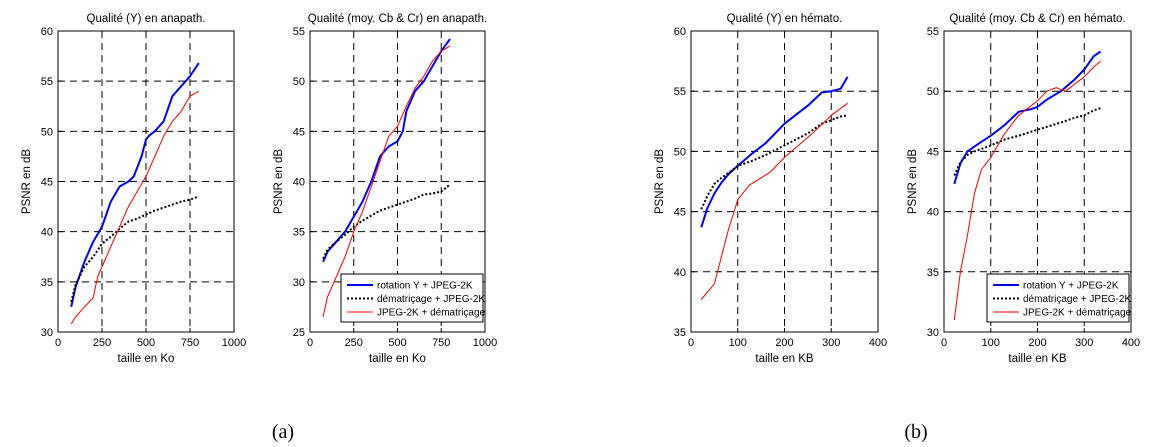 This screenshot has height=447, width=1169. I want to click on chart-title: Qualité (moy. Cb & Cr) en anapath., so click(397, 19).